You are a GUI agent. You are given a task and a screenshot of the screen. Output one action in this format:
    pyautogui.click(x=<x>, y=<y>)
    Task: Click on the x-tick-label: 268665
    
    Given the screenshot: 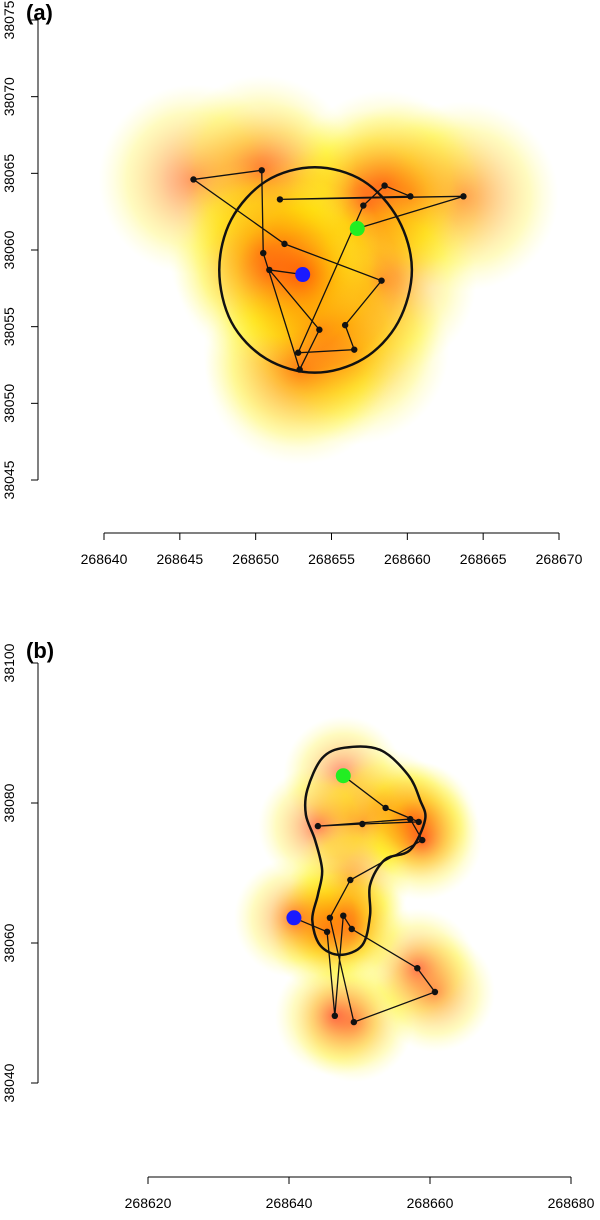 What is the action you would take?
    pyautogui.click(x=483, y=559)
    